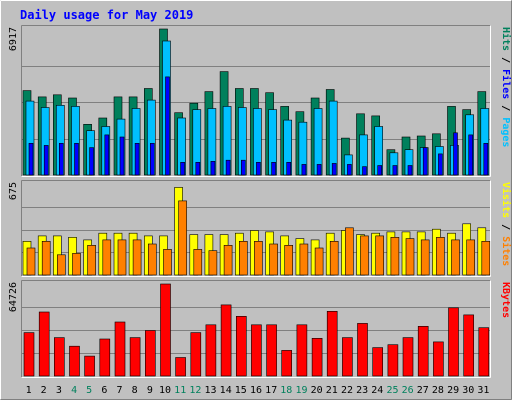 The image size is (512, 400). What do you see at coordinates (505, 132) in the screenshot?
I see `legend-part-5: Pages` at bounding box center [505, 132].